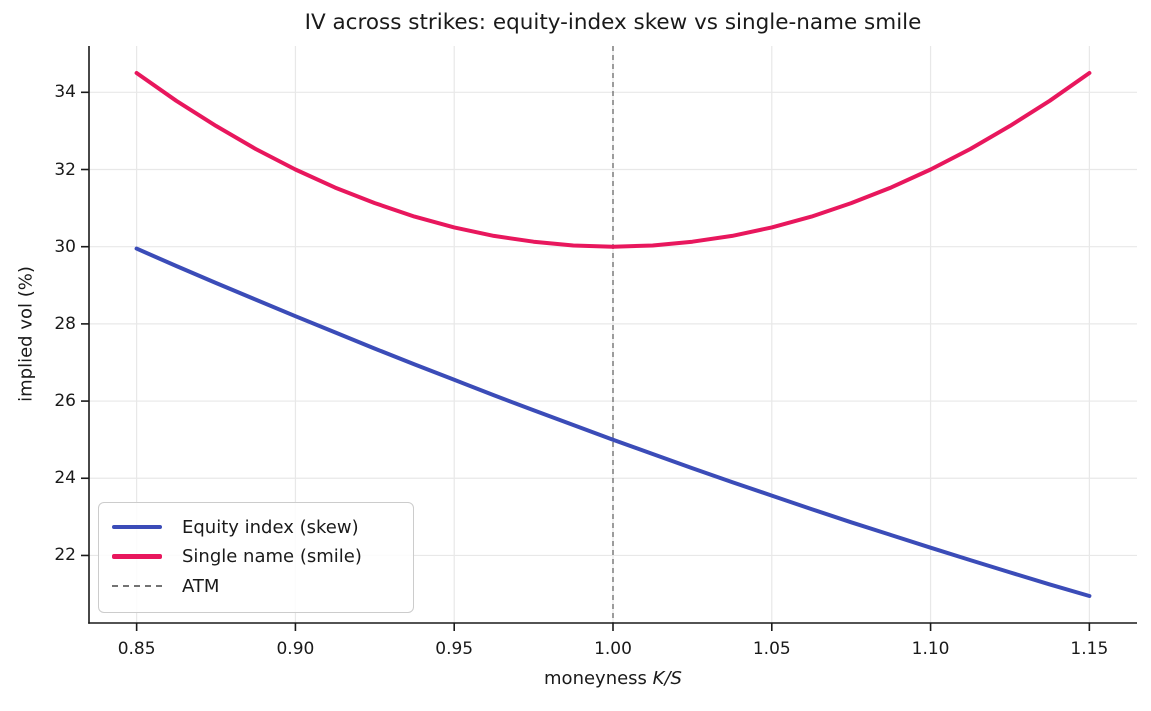 This screenshot has height=711, width=1151. What do you see at coordinates (65, 169) in the screenshot?
I see `y-tick-label-32: 32` at bounding box center [65, 169].